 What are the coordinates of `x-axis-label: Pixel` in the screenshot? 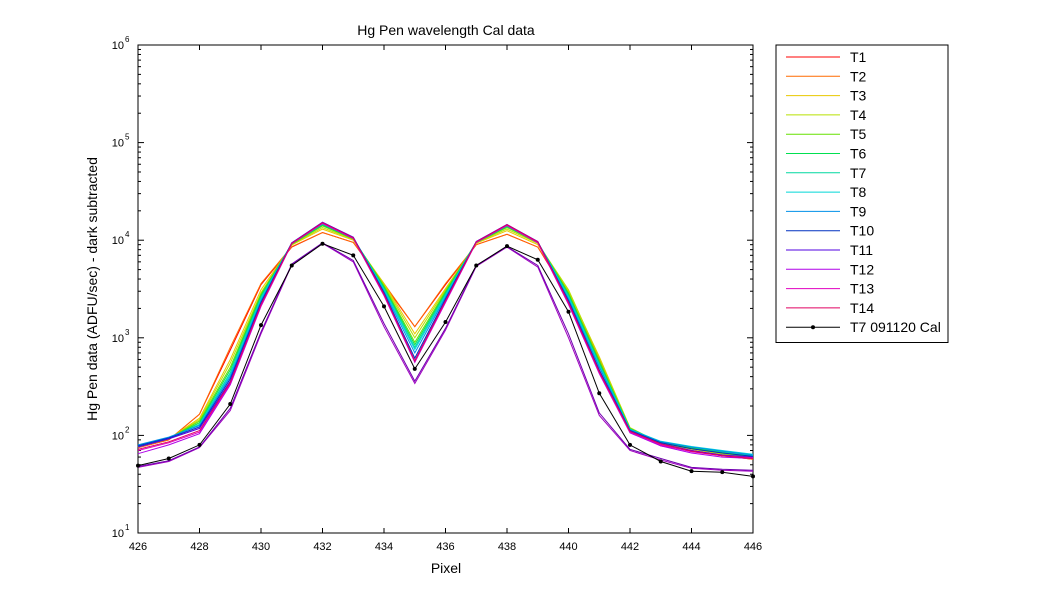 It's located at (446, 568).